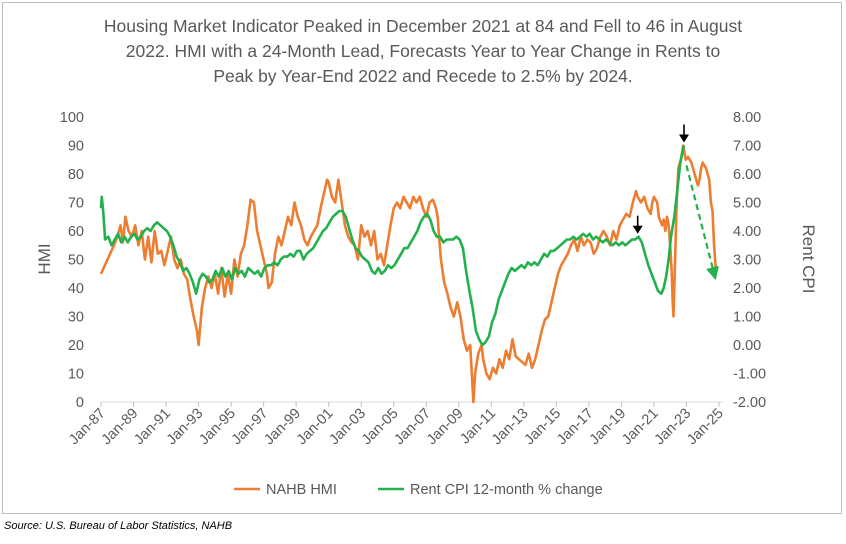 Image resolution: width=846 pixels, height=544 pixels. Describe the element at coordinates (76, 204) in the screenshot. I see `y-tick-label-left: 70` at that location.